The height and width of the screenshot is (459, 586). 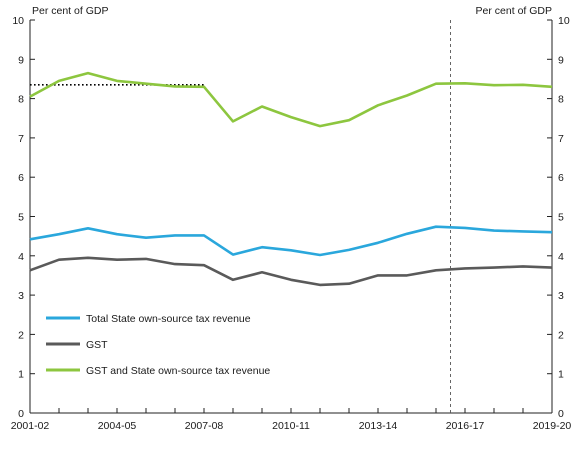 What do you see at coordinates (465, 426) in the screenshot?
I see `x-tick-label: 2016-17` at bounding box center [465, 426].